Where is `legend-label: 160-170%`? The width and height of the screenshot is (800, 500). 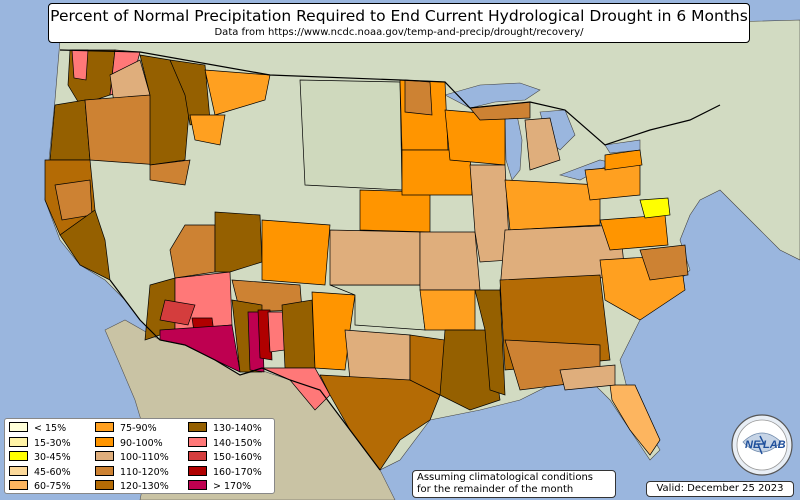
legend-label: 160-170% is located at coordinates (237, 472).